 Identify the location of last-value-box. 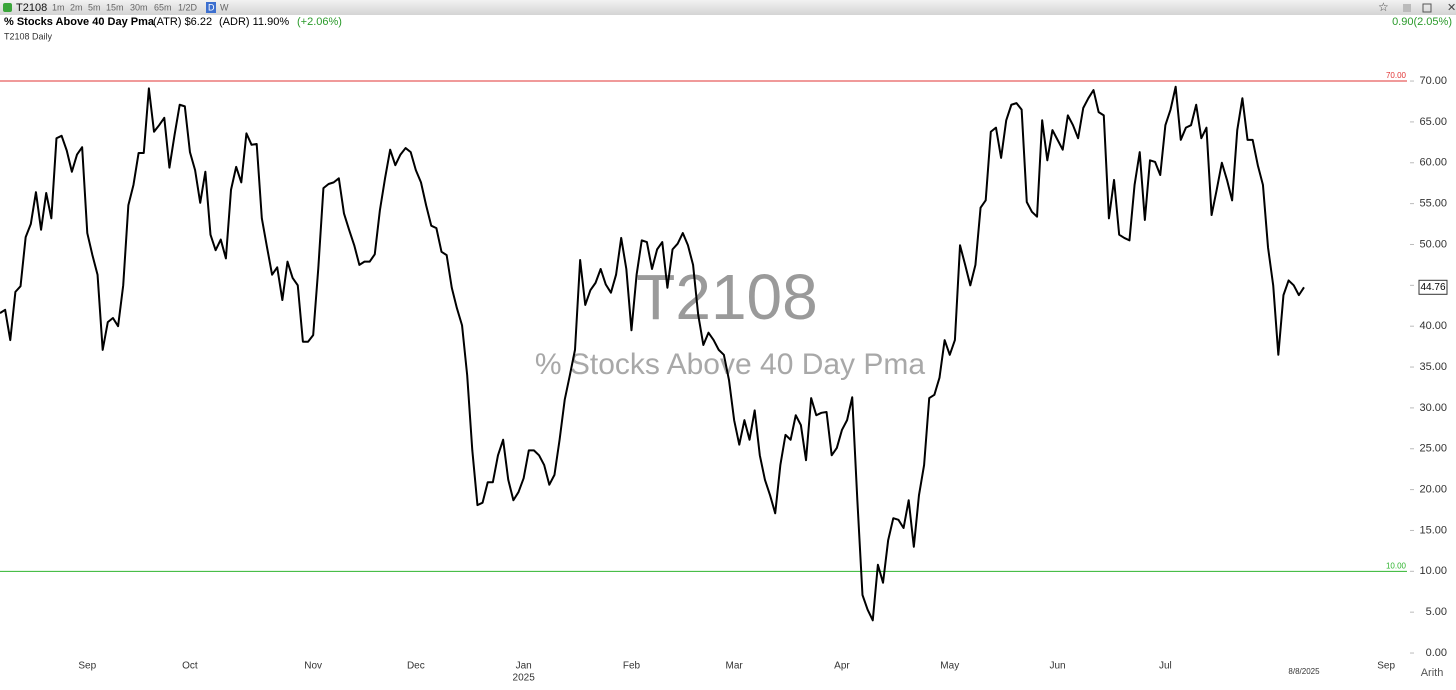
(1433, 287).